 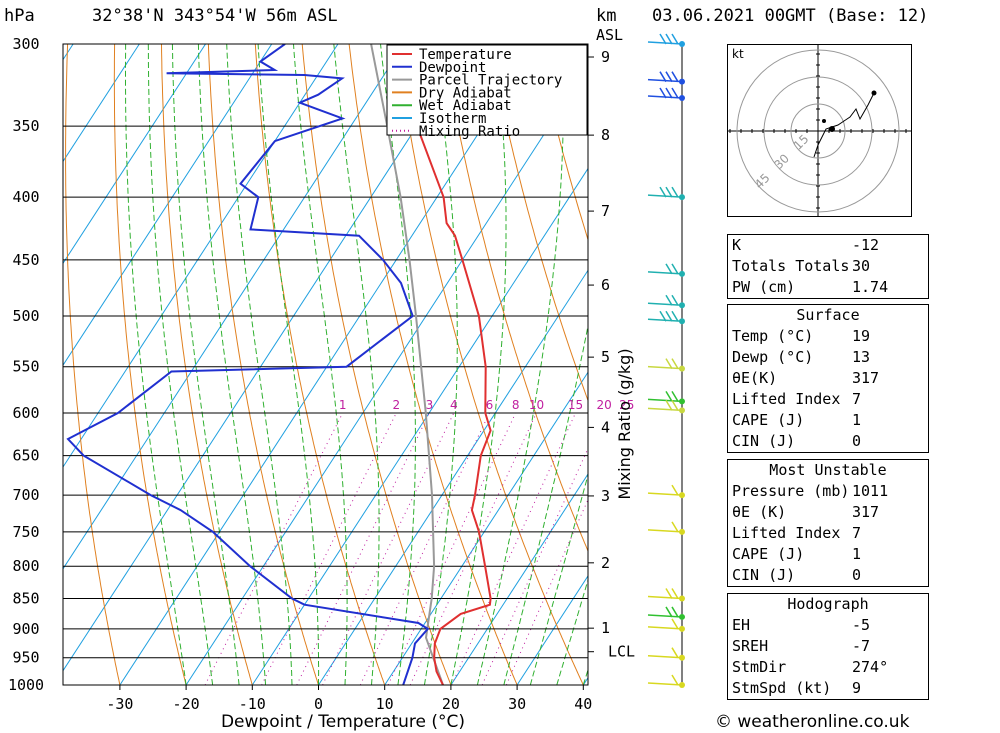 What do you see at coordinates (790, 16) in the screenshot?
I see `datetime-title: 03.06.2021 00GMT (Base: 12)` at bounding box center [790, 16].